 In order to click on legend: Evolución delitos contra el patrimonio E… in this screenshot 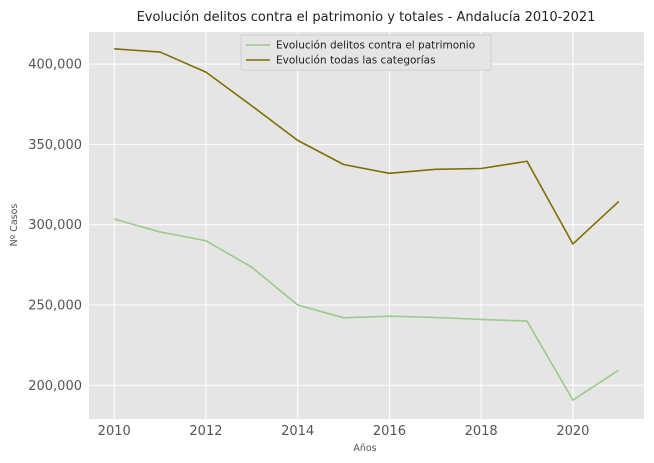, I will do `click(366, 52)`.